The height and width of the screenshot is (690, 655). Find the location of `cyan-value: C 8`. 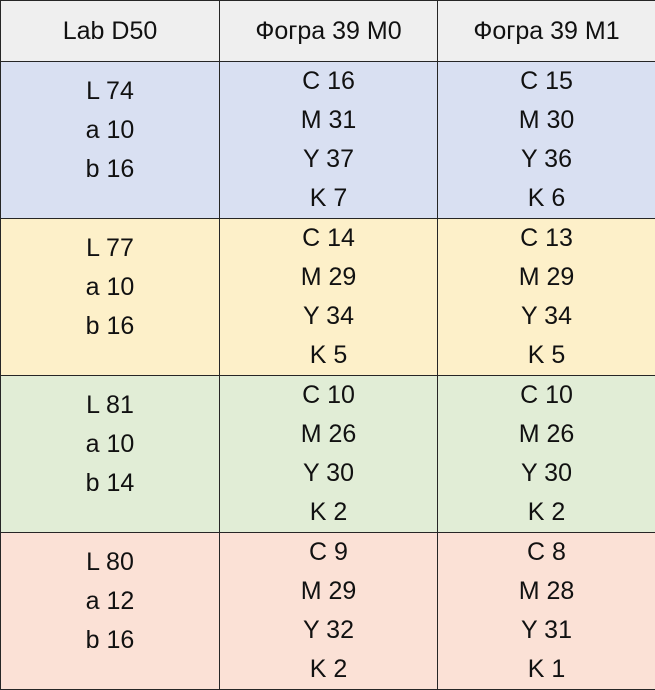

cyan-value: C 8 is located at coordinates (546, 552).